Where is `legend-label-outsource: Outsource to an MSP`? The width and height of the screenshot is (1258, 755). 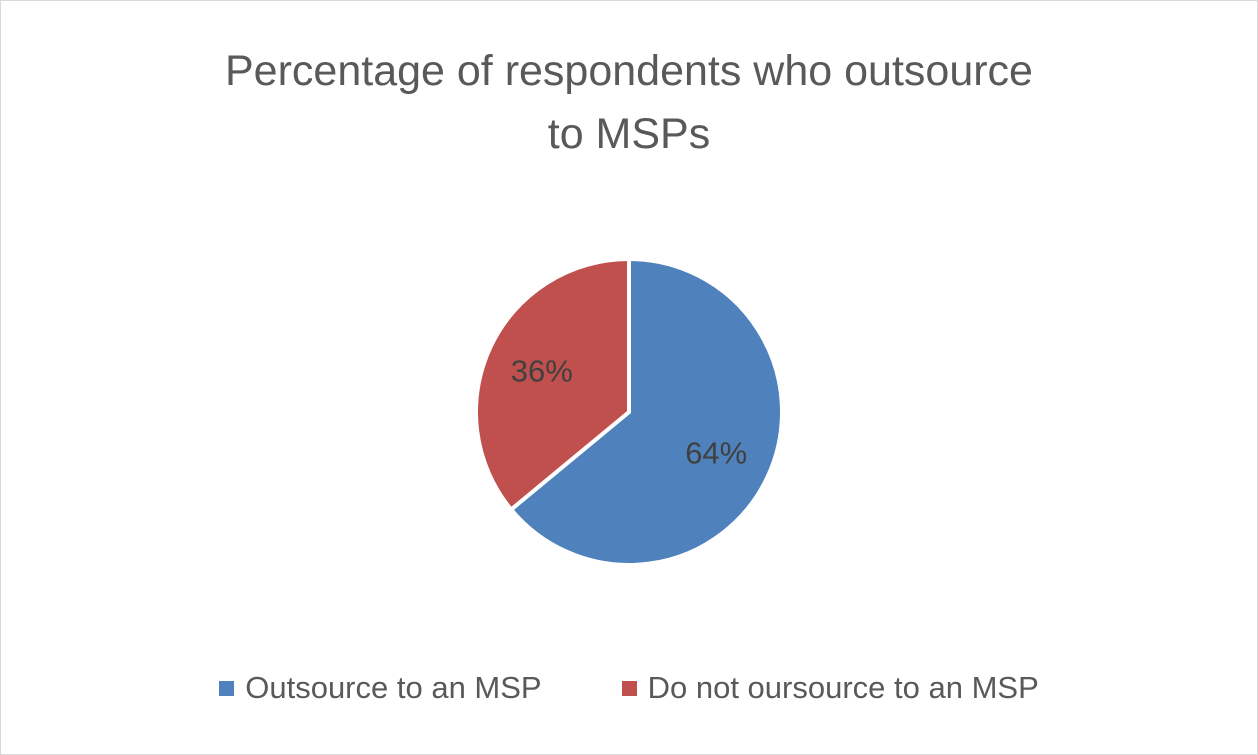
legend-label-outsource: Outsource to an MSP is located at coordinates (393, 687).